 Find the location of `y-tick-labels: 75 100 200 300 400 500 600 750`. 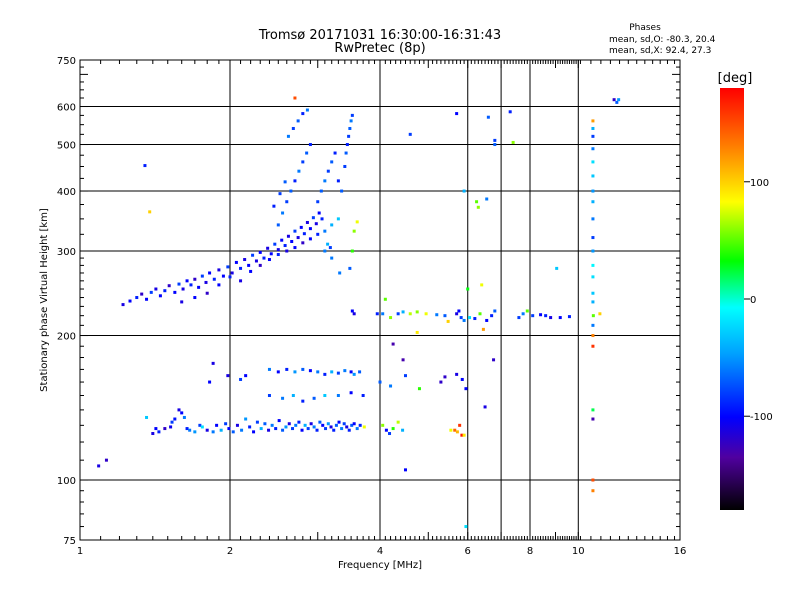

y-tick-labels: 75 100 200 300 400 500 600 750 is located at coordinates (66, 301).